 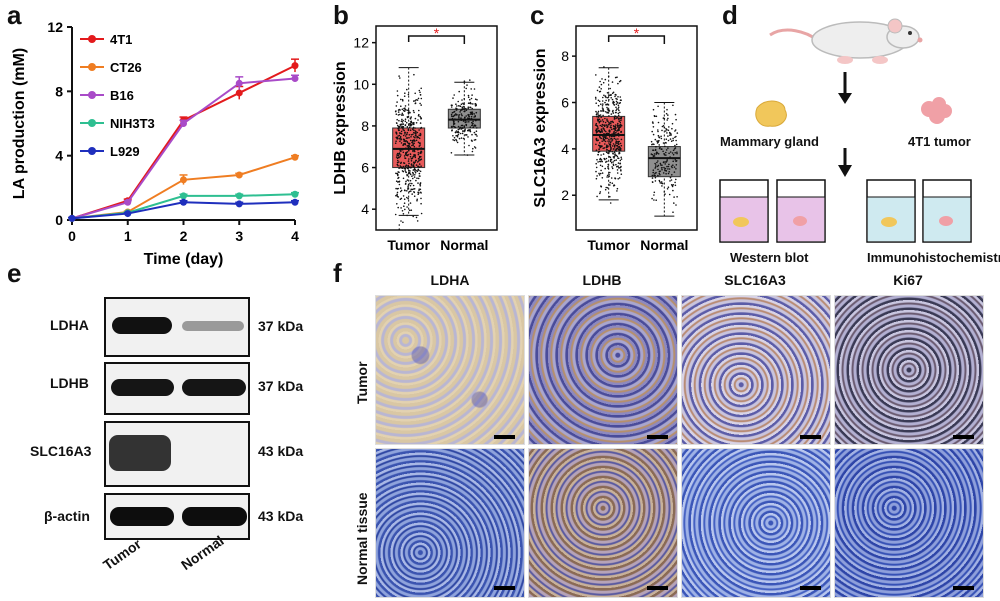 I want to click on tumor-label: 4T1 tumor, so click(x=939, y=141).